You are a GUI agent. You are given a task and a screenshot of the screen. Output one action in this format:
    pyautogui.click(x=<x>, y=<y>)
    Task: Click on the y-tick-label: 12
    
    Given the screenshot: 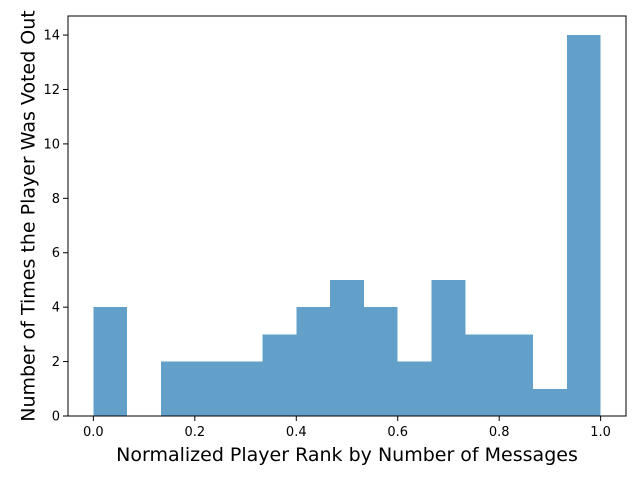 What is the action you would take?
    pyautogui.click(x=51, y=90)
    